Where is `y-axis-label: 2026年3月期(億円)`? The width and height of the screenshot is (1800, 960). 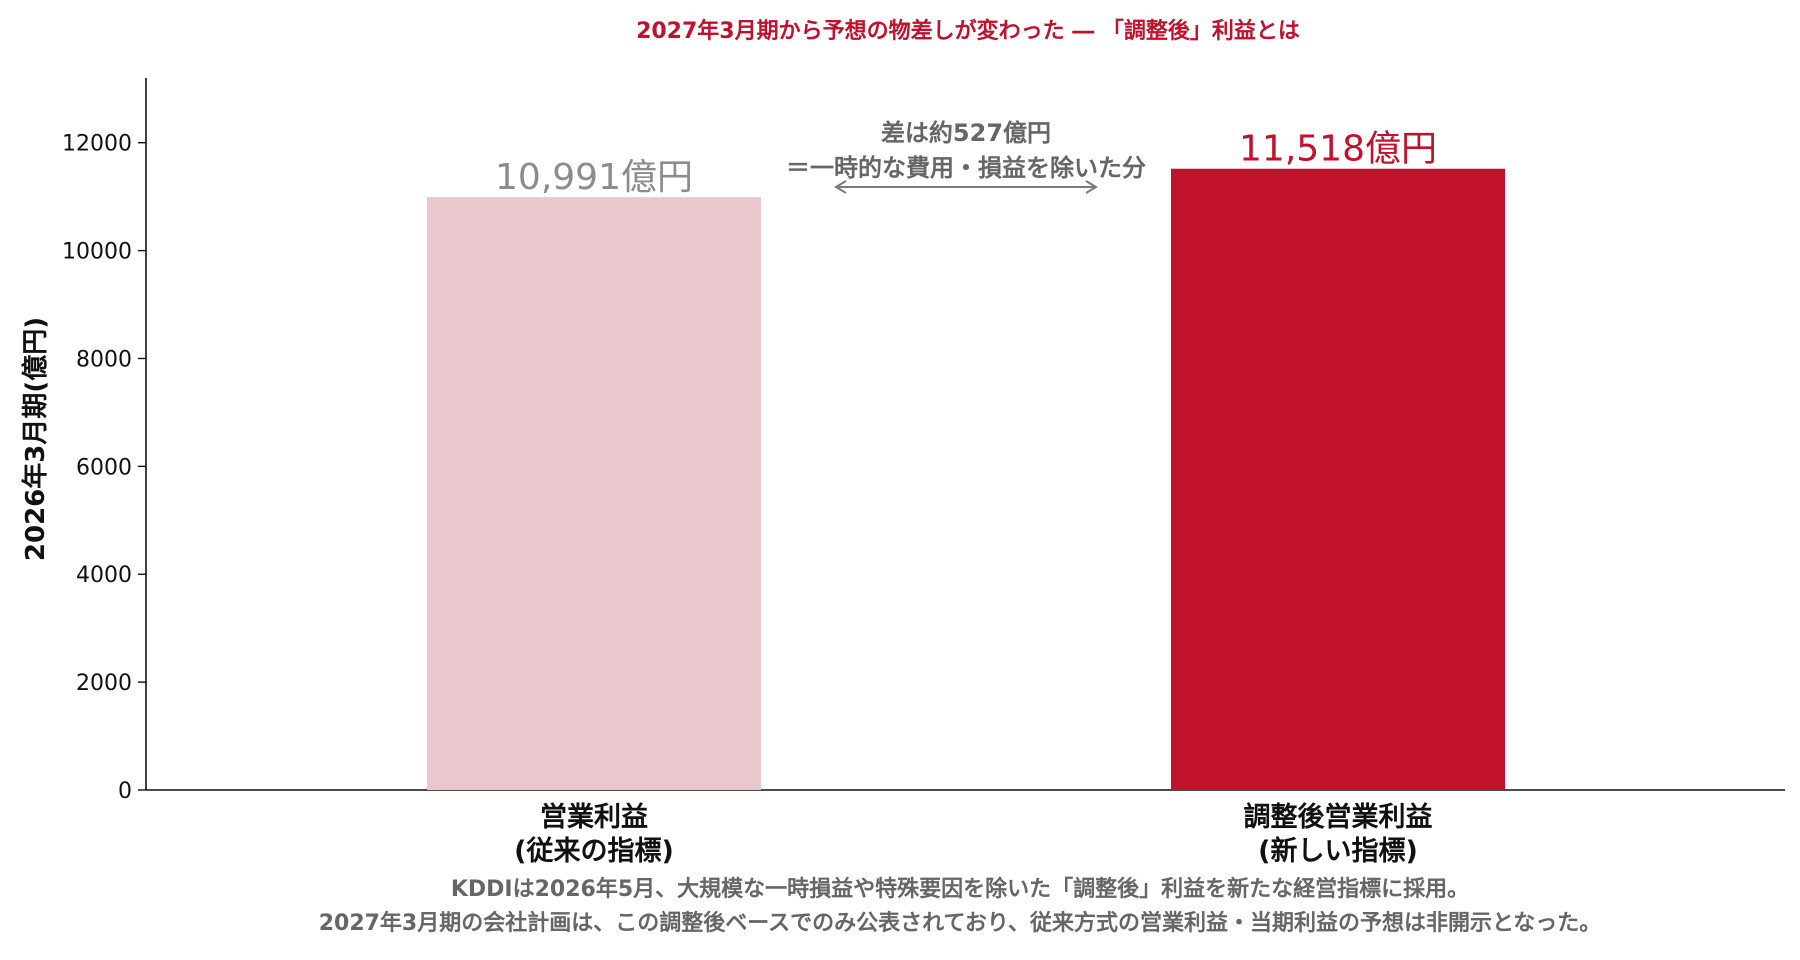 y-axis-label: 2026年3月期(億円) is located at coordinates (35, 439).